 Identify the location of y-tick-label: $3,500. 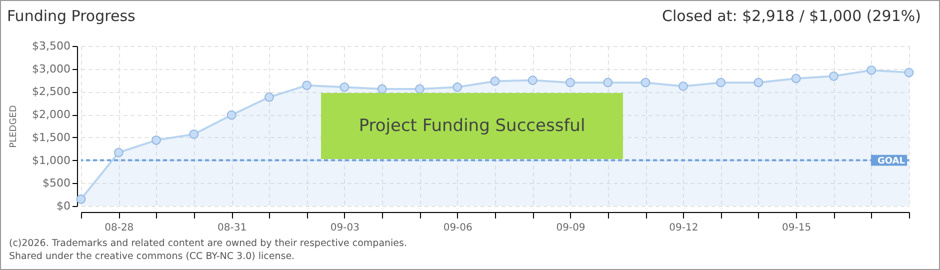
(51, 46).